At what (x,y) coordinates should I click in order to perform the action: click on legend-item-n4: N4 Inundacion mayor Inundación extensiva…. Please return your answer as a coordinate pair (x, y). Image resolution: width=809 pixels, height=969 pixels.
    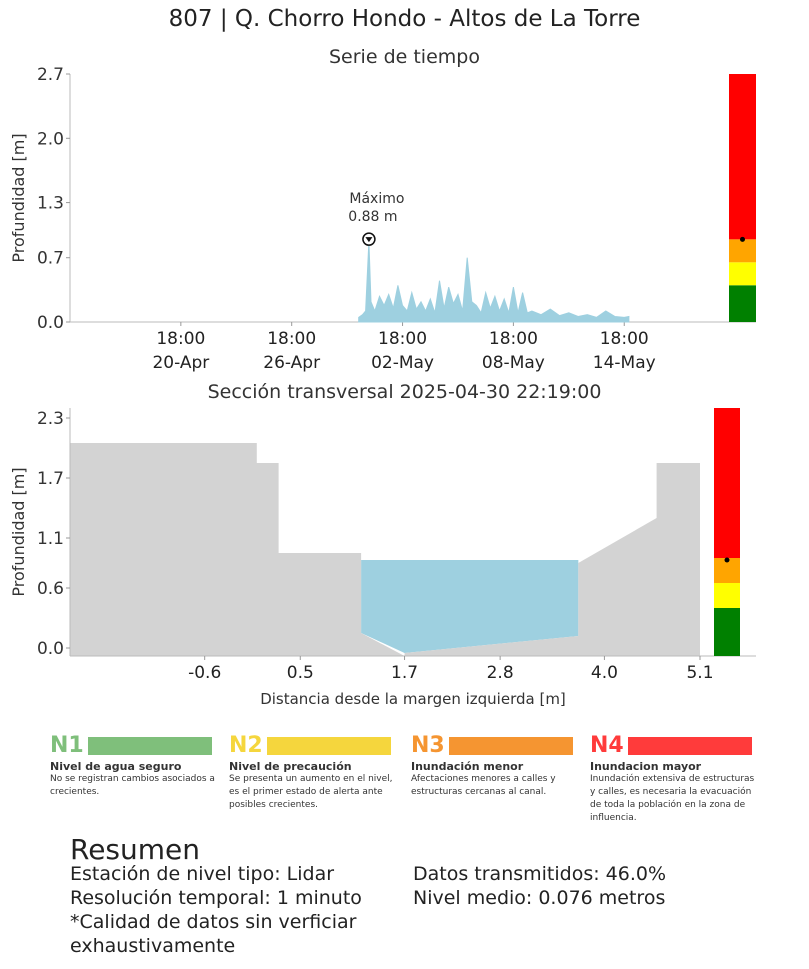
    Looking at the image, I should click on (675, 779).